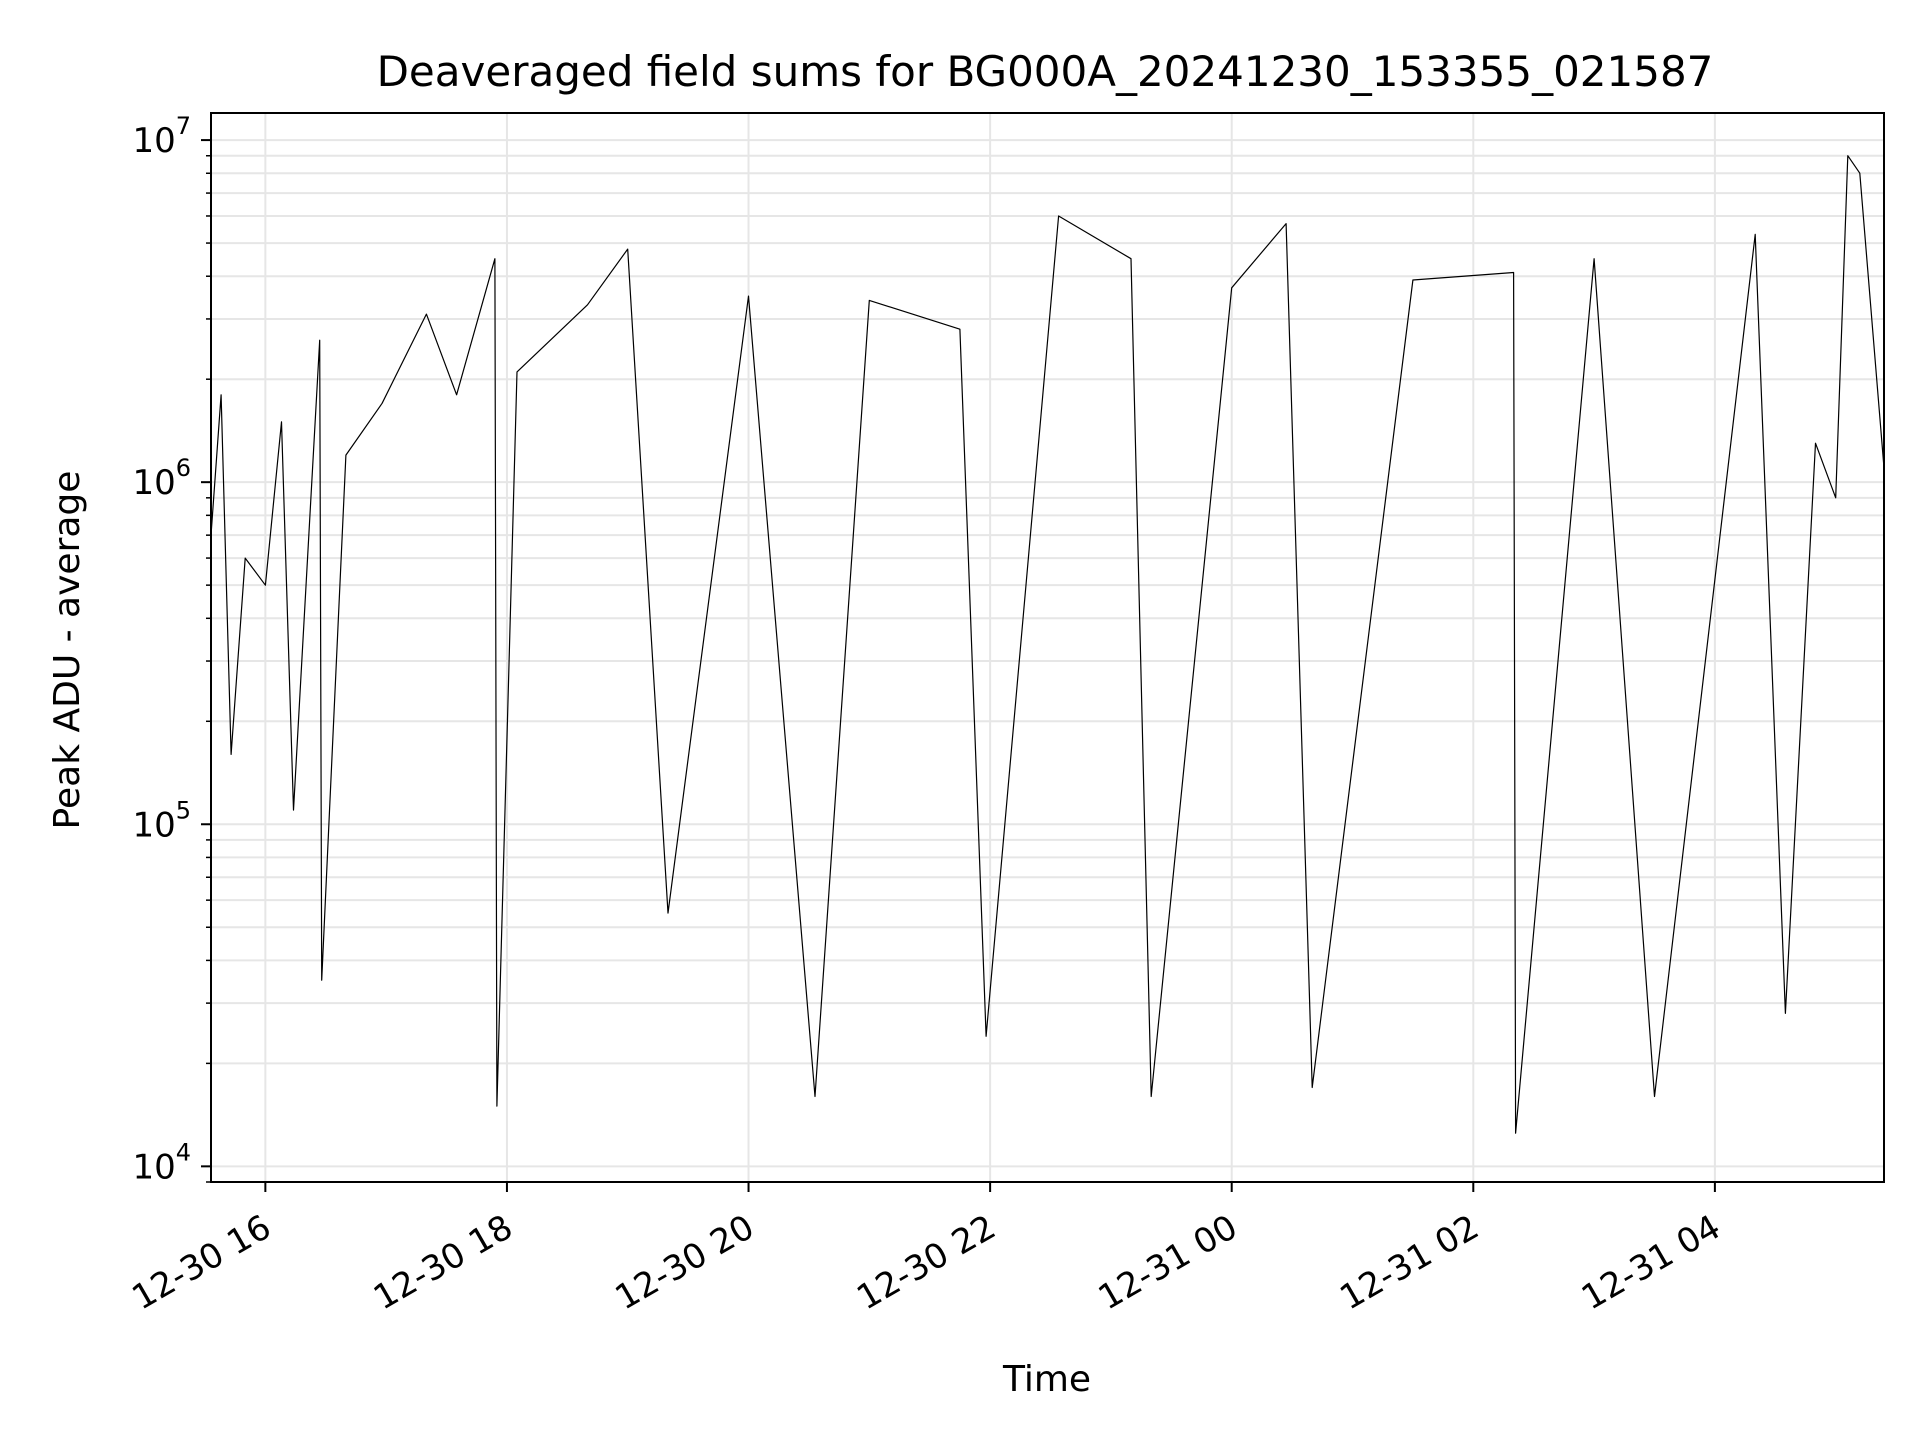 The height and width of the screenshot is (1440, 1920). What do you see at coordinates (161, 136) in the screenshot?
I see `y-tick-label: 10⁷` at bounding box center [161, 136].